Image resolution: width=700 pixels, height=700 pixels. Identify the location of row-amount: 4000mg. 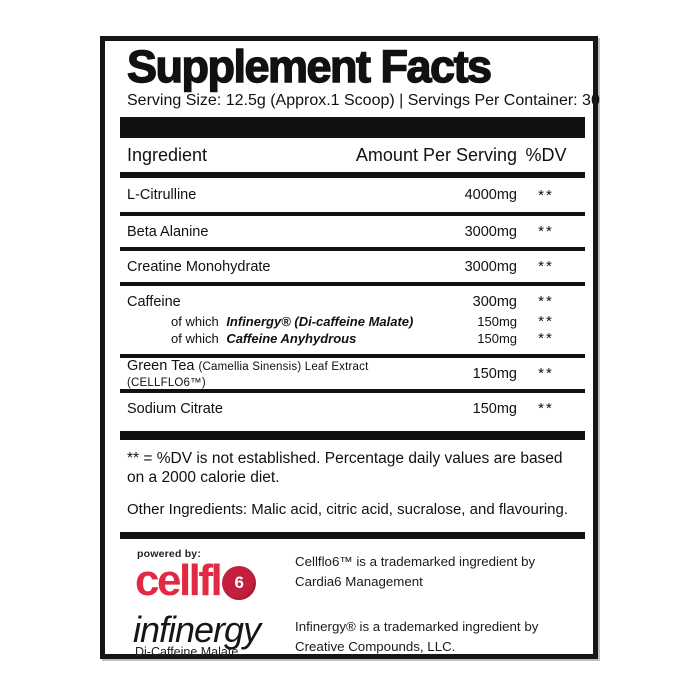
(490, 195).